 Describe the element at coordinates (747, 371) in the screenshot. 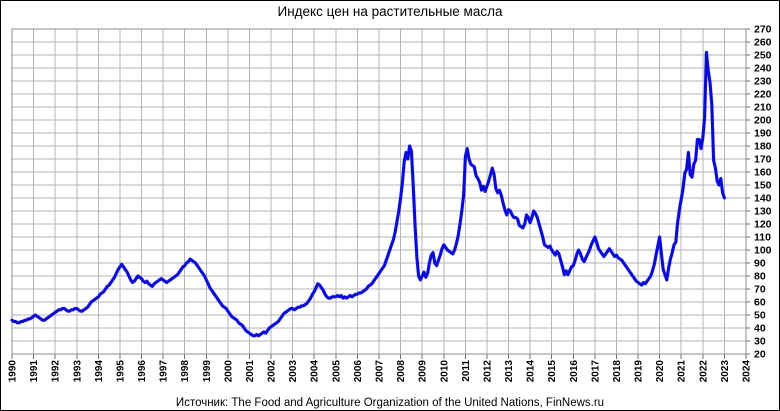

I see `x-axis-label: 2024` at that location.